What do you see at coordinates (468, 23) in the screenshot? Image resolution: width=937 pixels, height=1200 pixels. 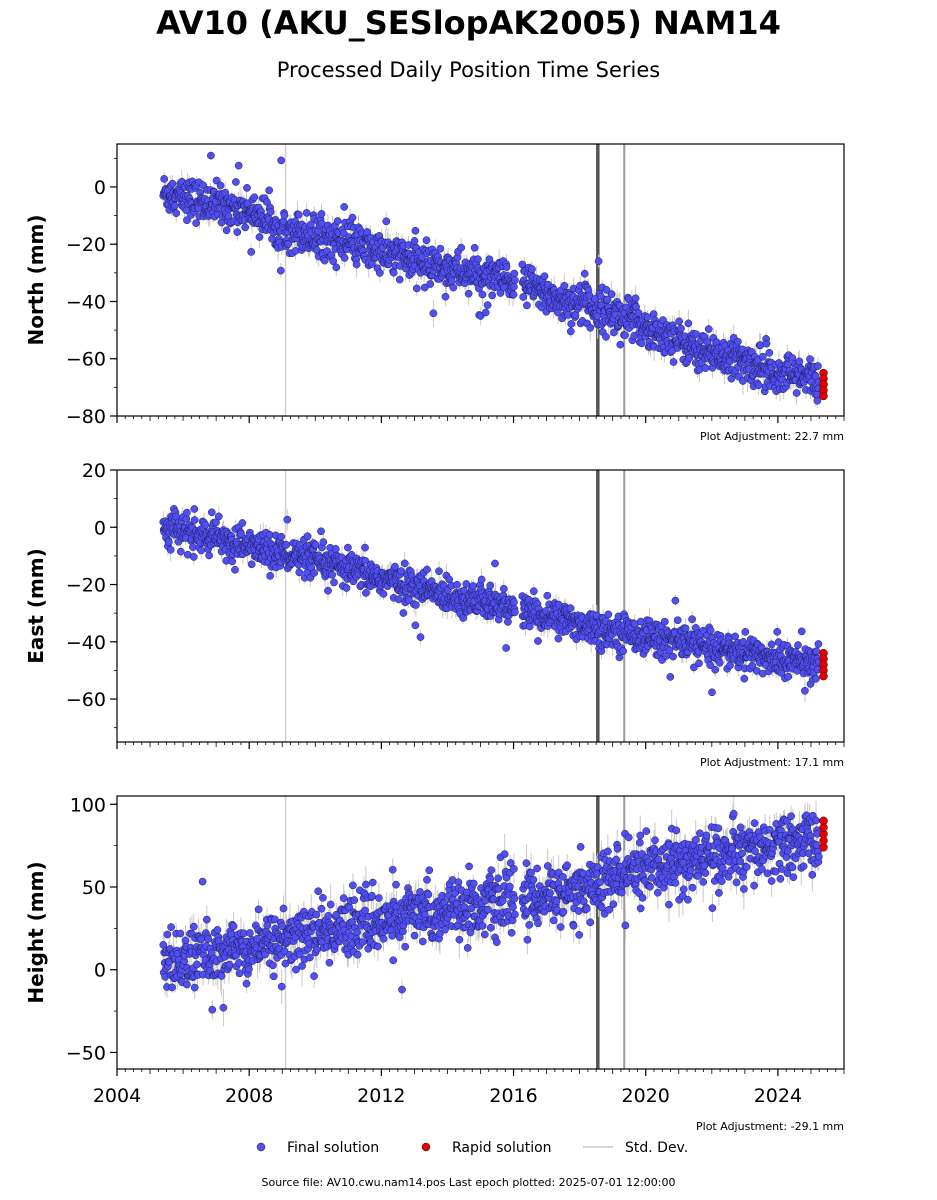 I see `chart-title: AV10 (AKU_SESlopAK2005) NAM14` at bounding box center [468, 23].